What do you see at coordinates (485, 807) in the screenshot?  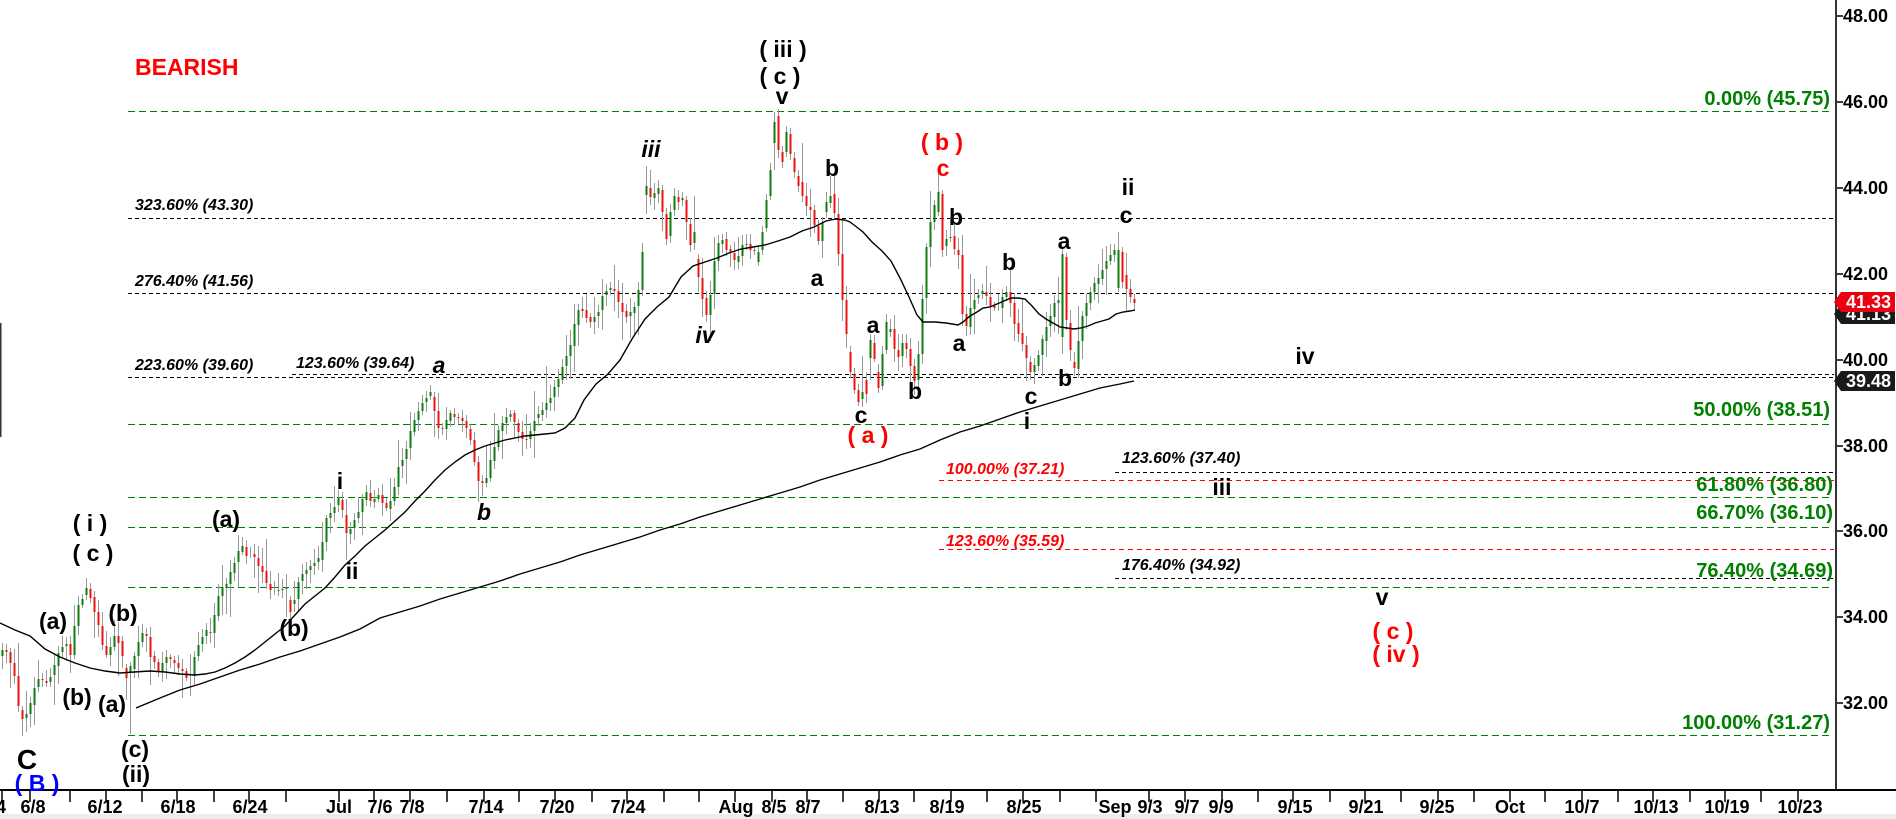 I see `svg-text: 7/14` at bounding box center [485, 807].